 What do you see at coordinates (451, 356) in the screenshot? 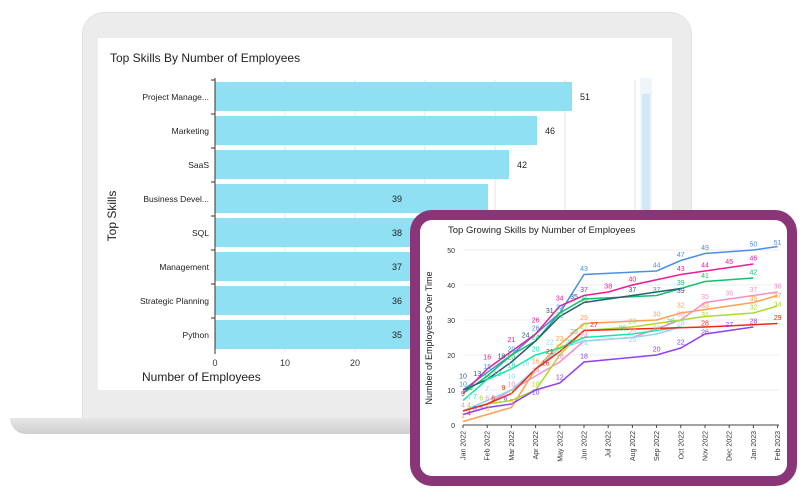
I see `y-tick-label: 20` at bounding box center [451, 356].